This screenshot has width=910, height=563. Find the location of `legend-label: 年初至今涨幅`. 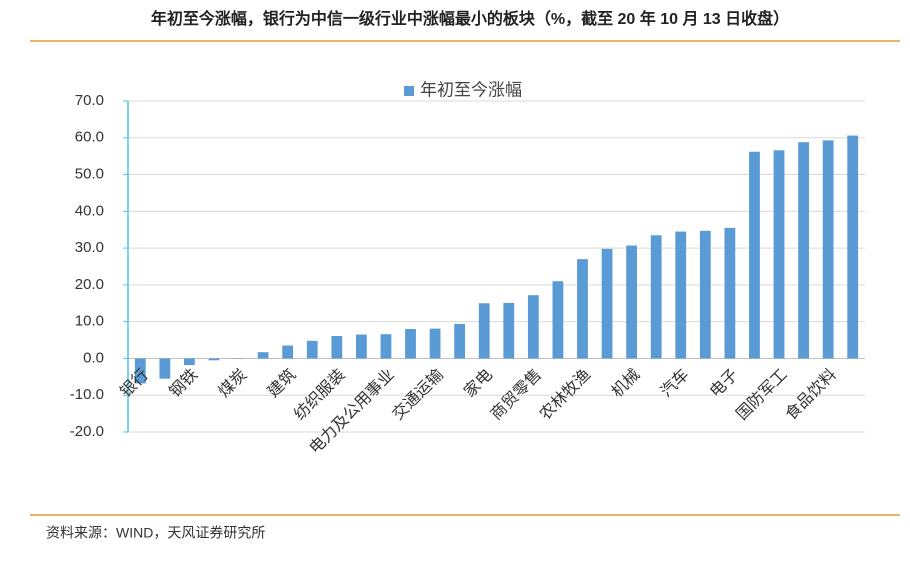

legend-label: 年初至今涨幅 is located at coordinates (471, 89).